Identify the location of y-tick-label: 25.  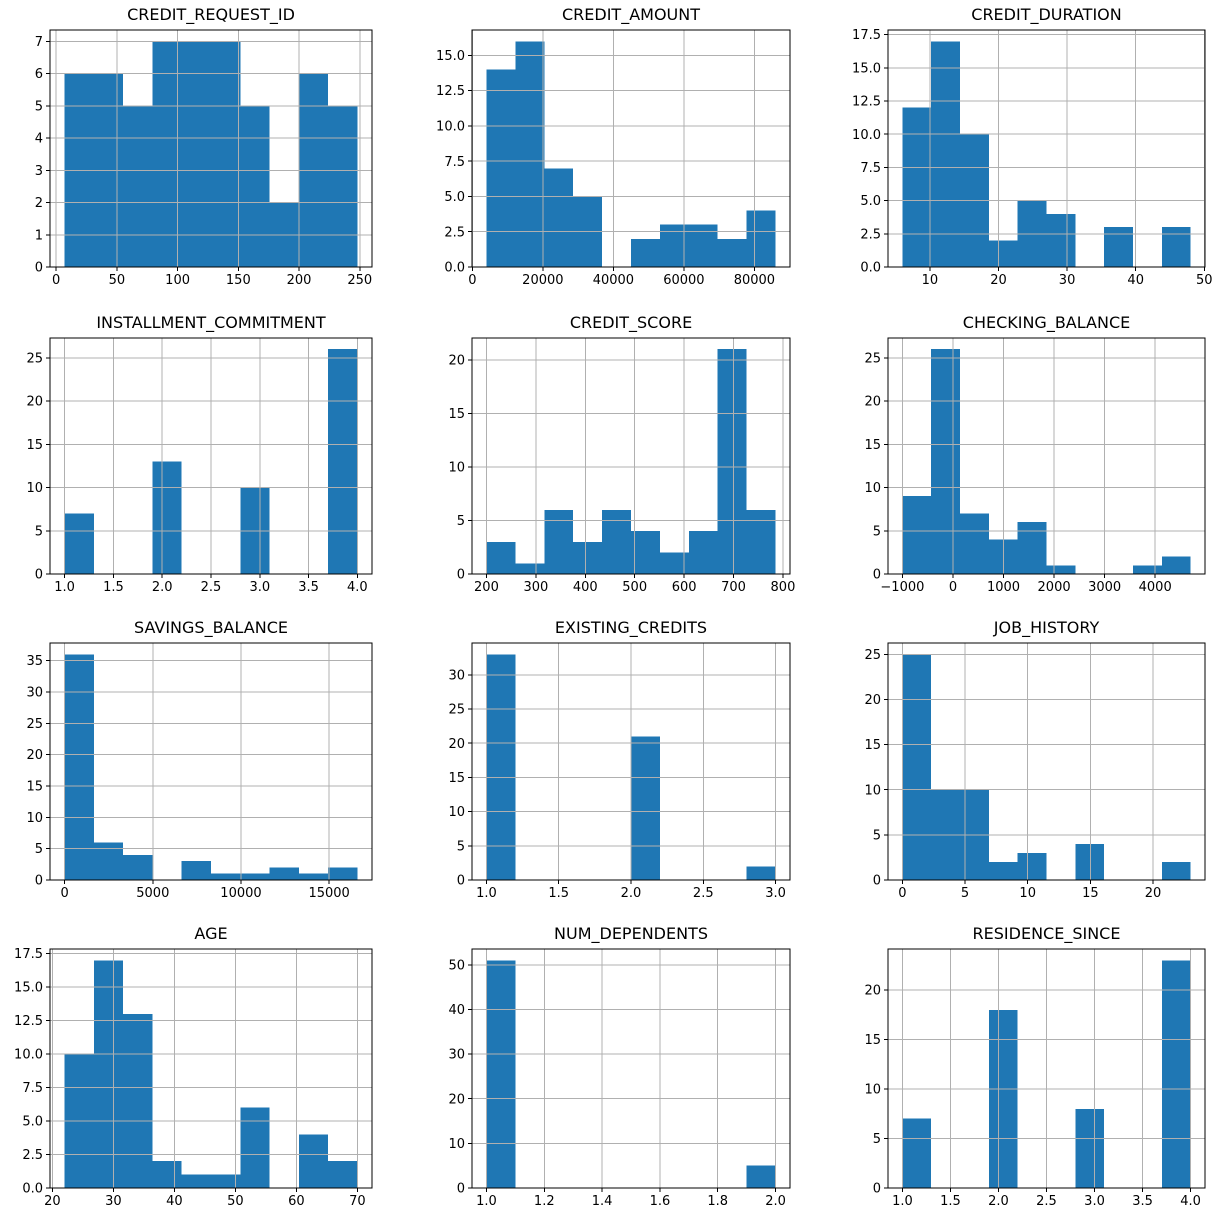
(456, 710).